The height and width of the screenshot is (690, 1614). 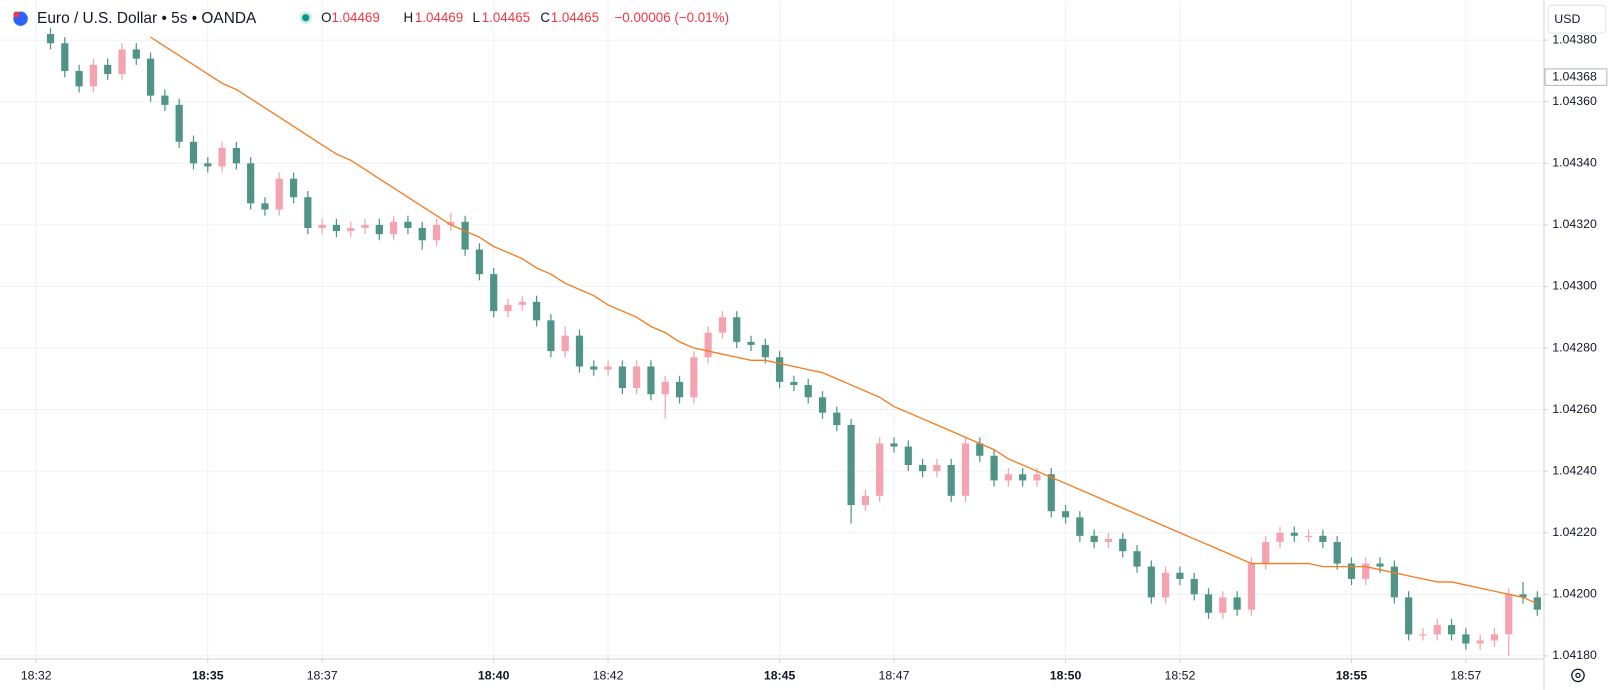 I want to click on close-value: 1.04465, so click(x=575, y=17).